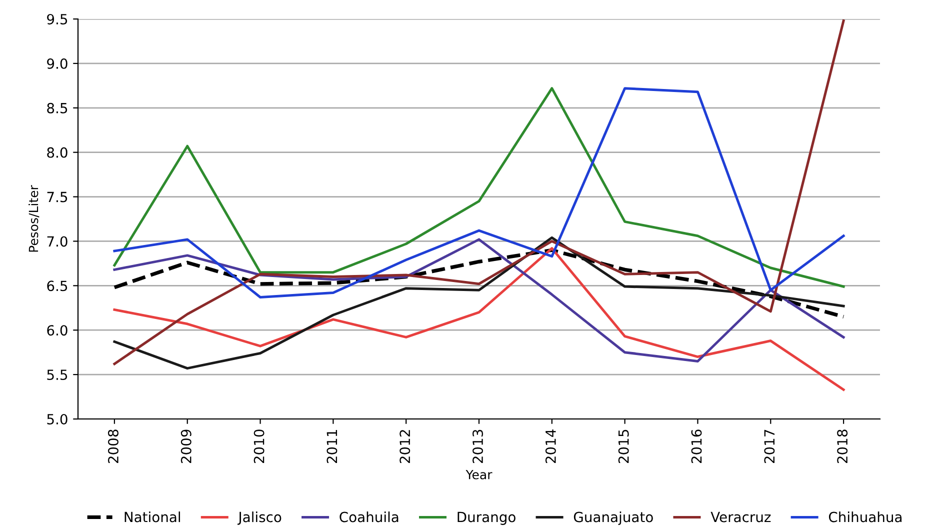  I want to click on x-tick-label: 2017, so click(769, 447).